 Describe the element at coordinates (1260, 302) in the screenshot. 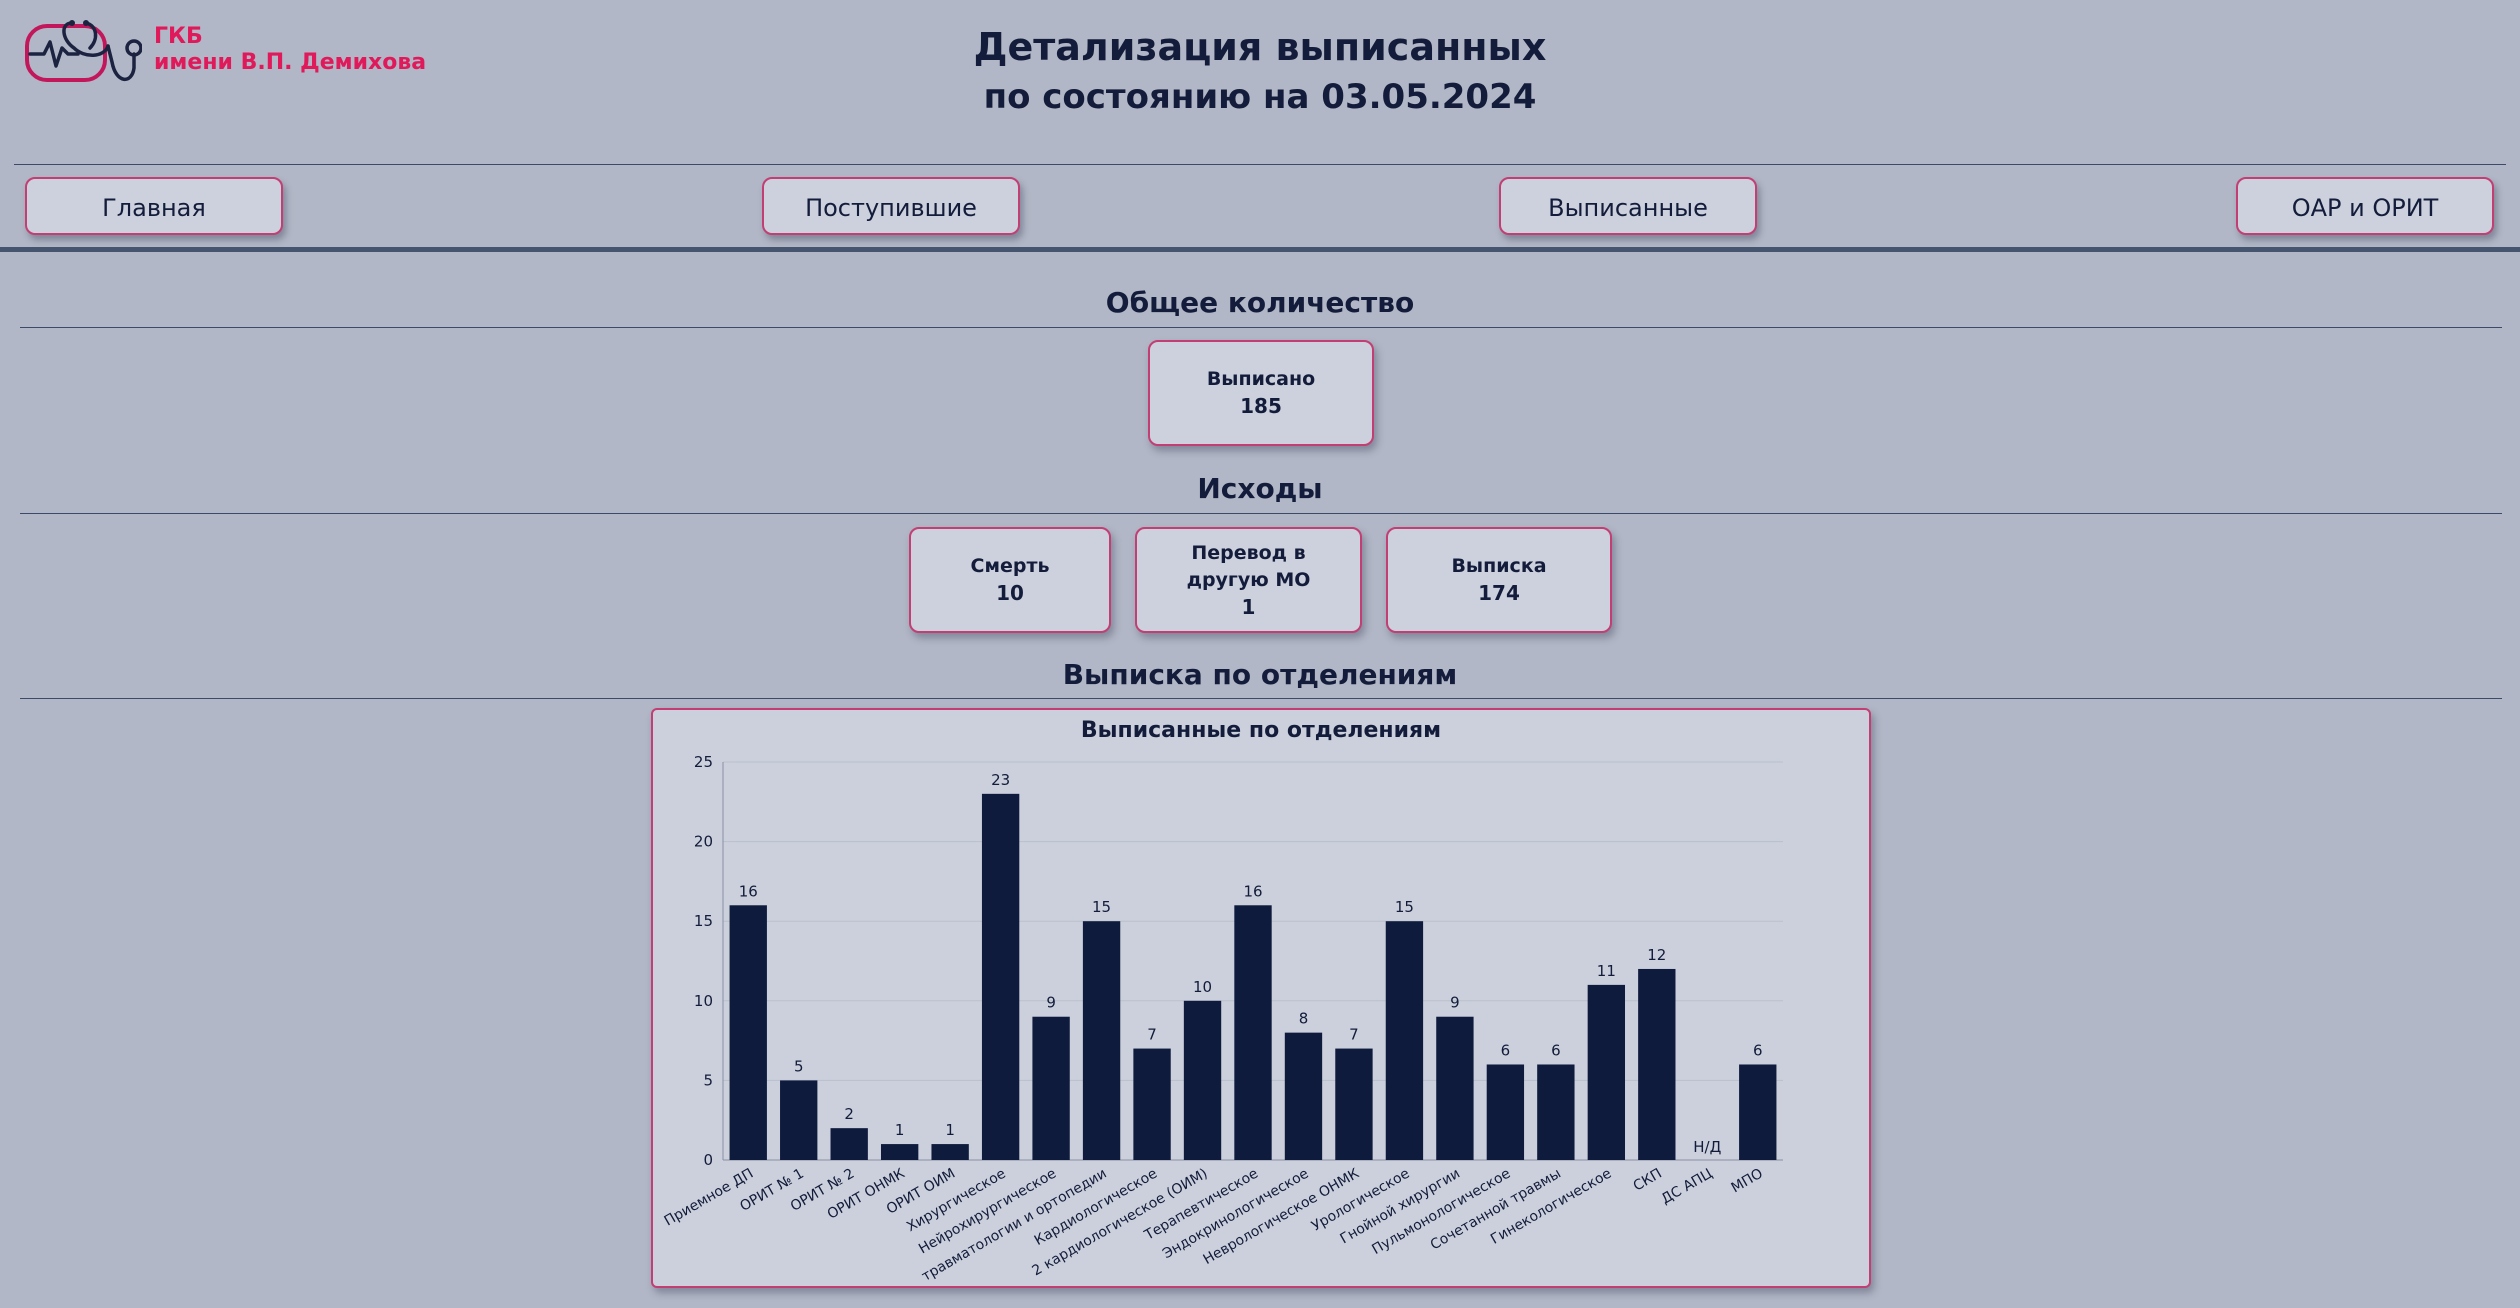

I see `section-title-total: Общее количество` at that location.